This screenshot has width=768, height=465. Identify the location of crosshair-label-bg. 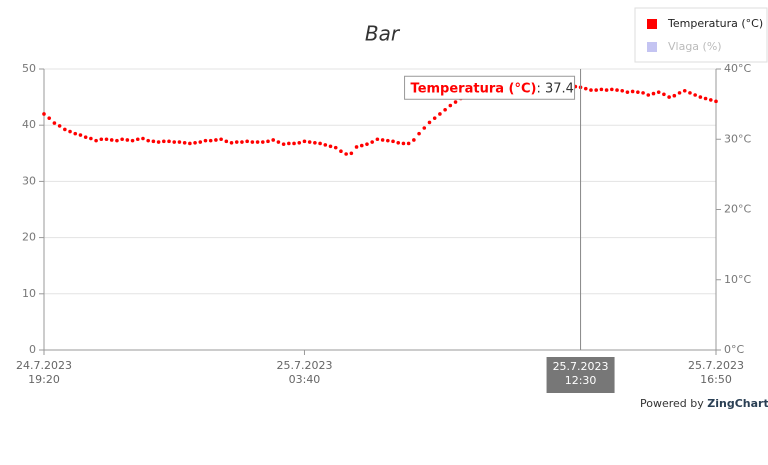
(580, 375).